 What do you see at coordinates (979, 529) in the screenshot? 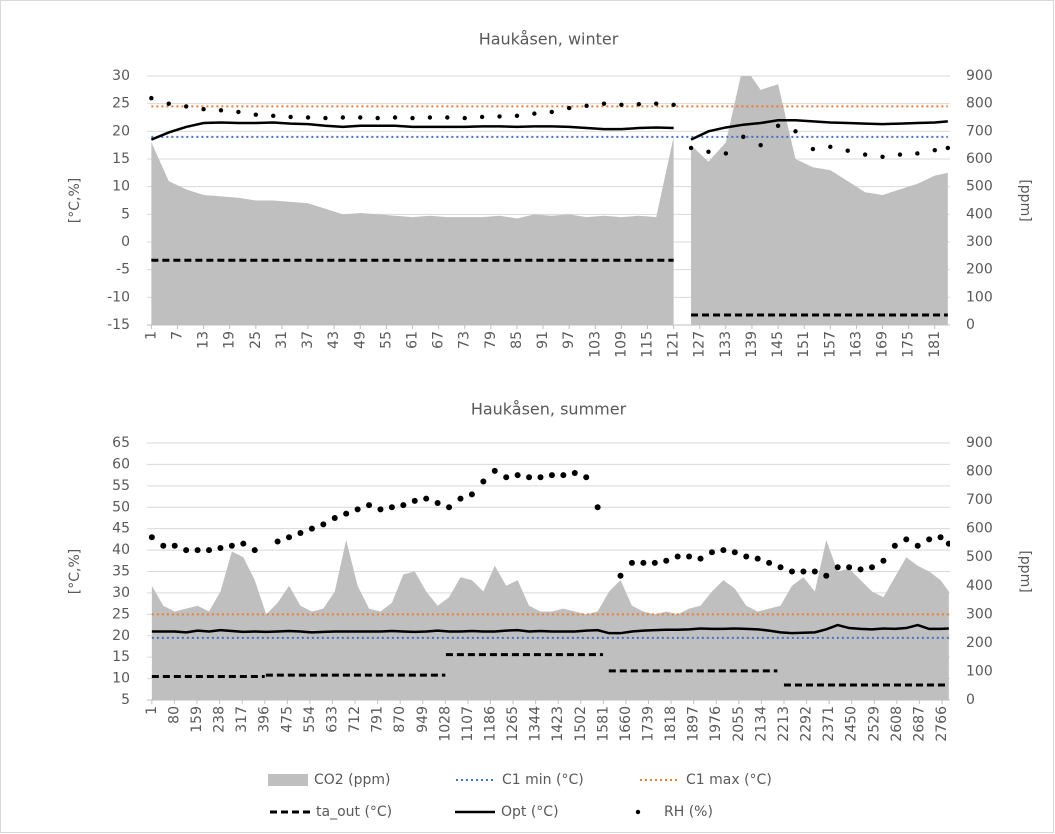
I see `y2-tick-label: 600` at bounding box center [979, 529].